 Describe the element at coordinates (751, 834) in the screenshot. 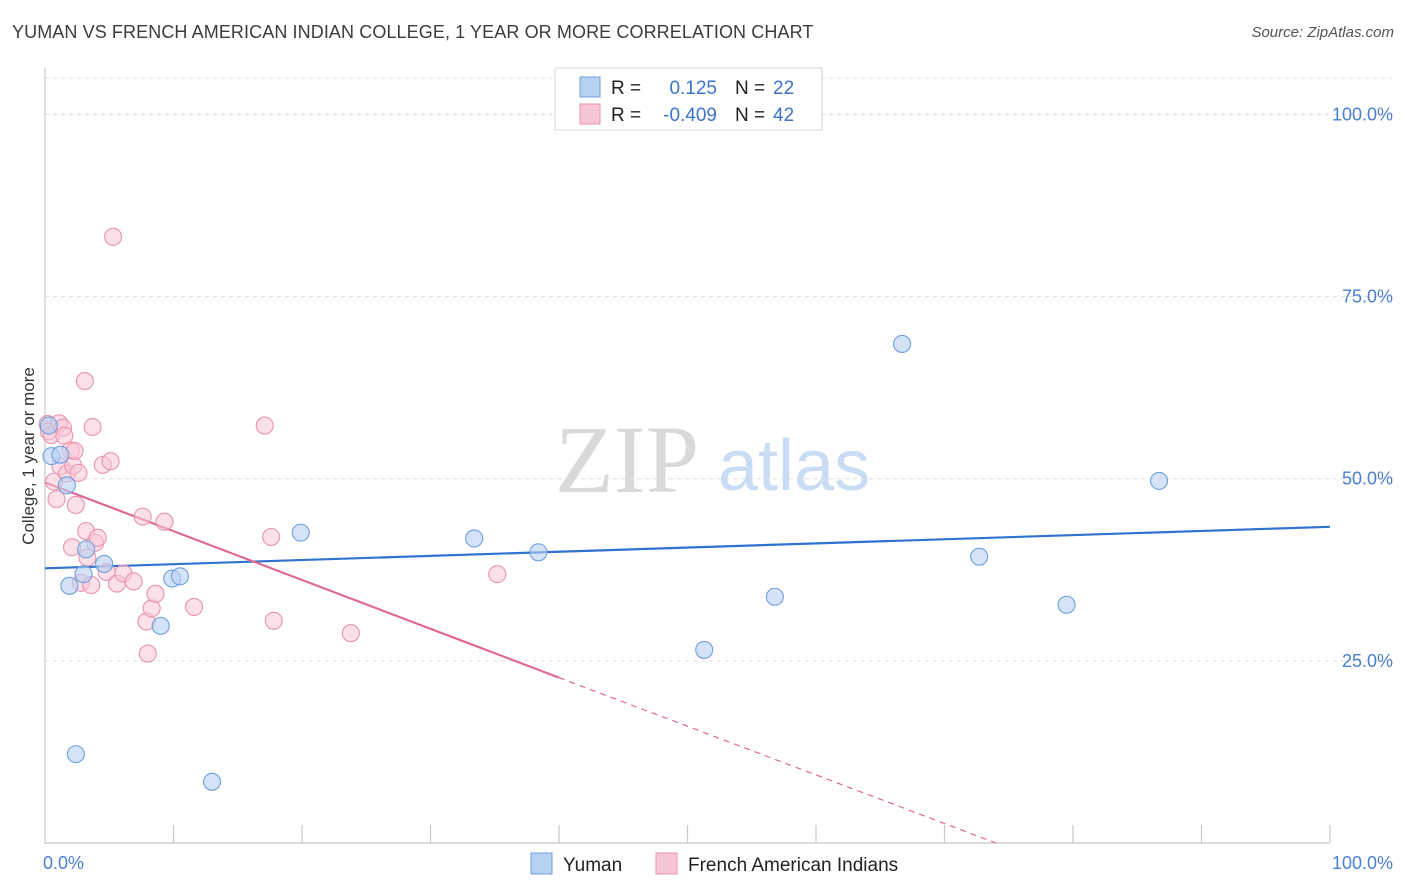

I see `x-ticks` at that location.